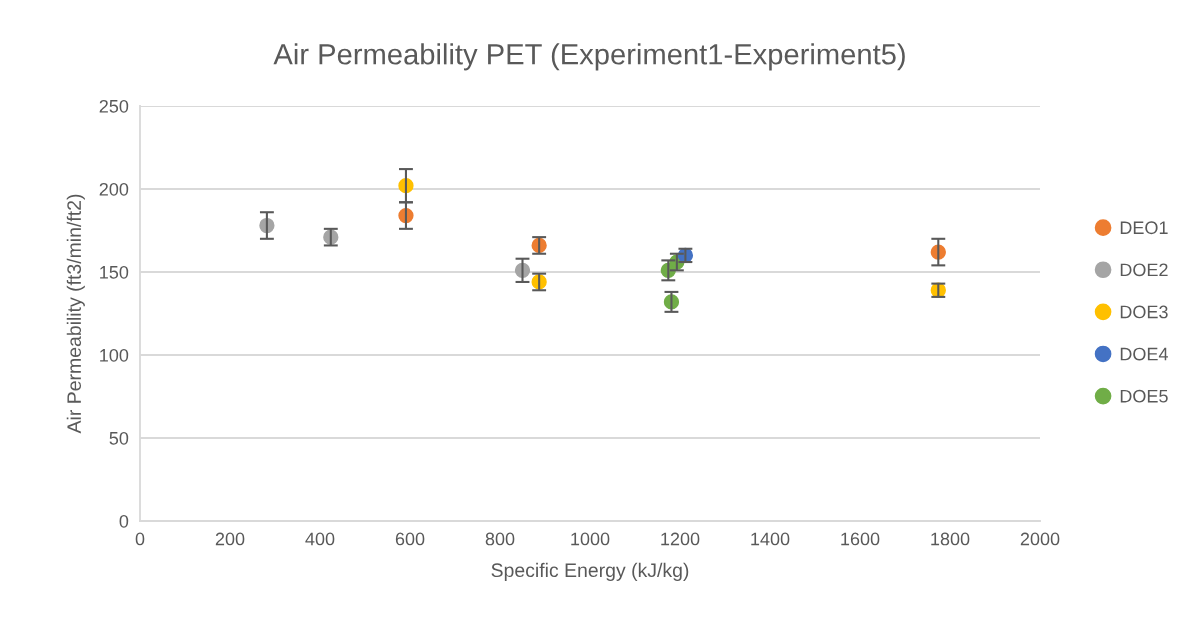 The width and height of the screenshot is (1200, 639). I want to click on legend-label: DOE5, so click(1144, 396).